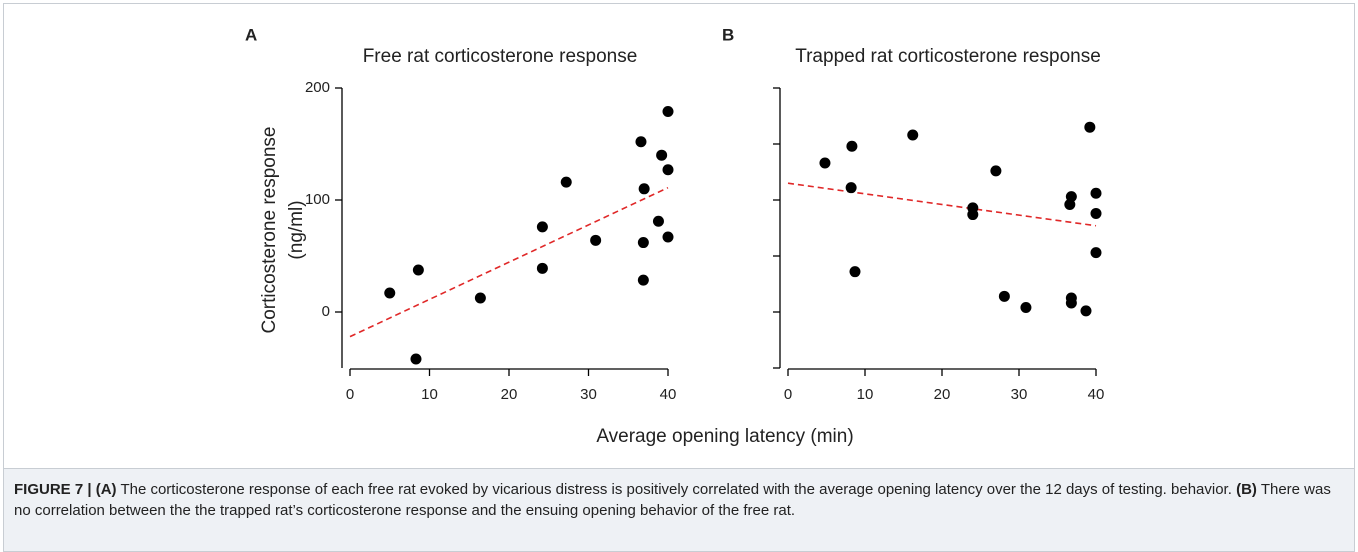 The image size is (1358, 552). Describe the element at coordinates (728, 34) in the screenshot. I see `panel-label: B` at that location.